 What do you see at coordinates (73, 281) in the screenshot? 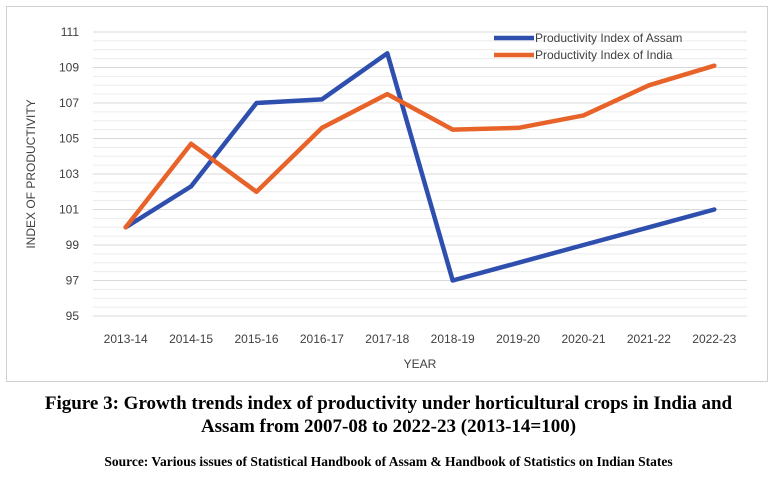
I see `y-tick-label: 97` at bounding box center [73, 281].